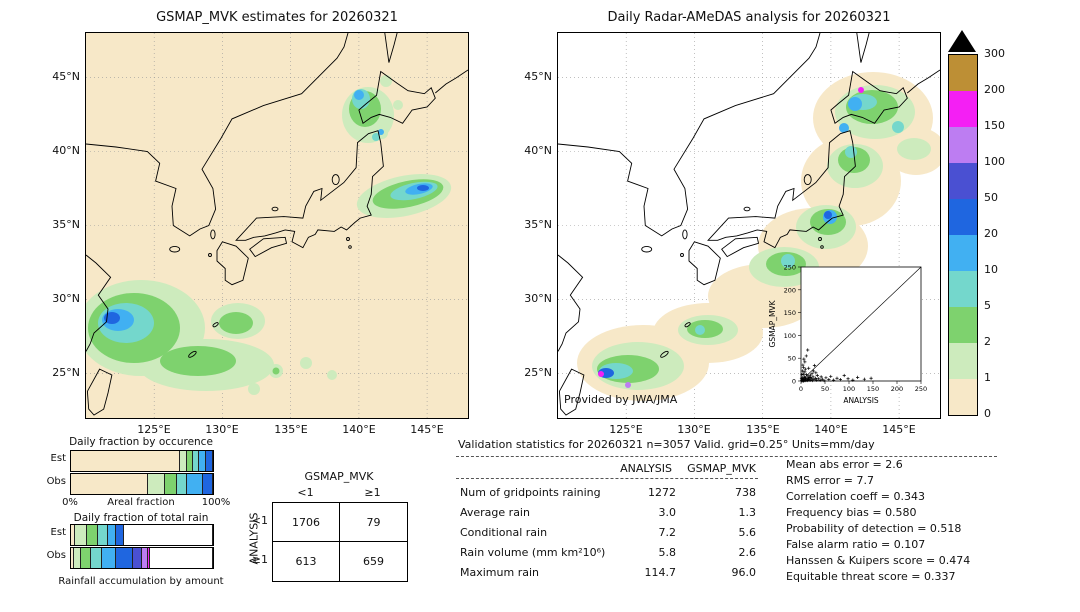 The width and height of the screenshot is (1080, 612). What do you see at coordinates (987, 305) in the screenshot?
I see `colorbar-tick-label: 5` at bounding box center [987, 305].